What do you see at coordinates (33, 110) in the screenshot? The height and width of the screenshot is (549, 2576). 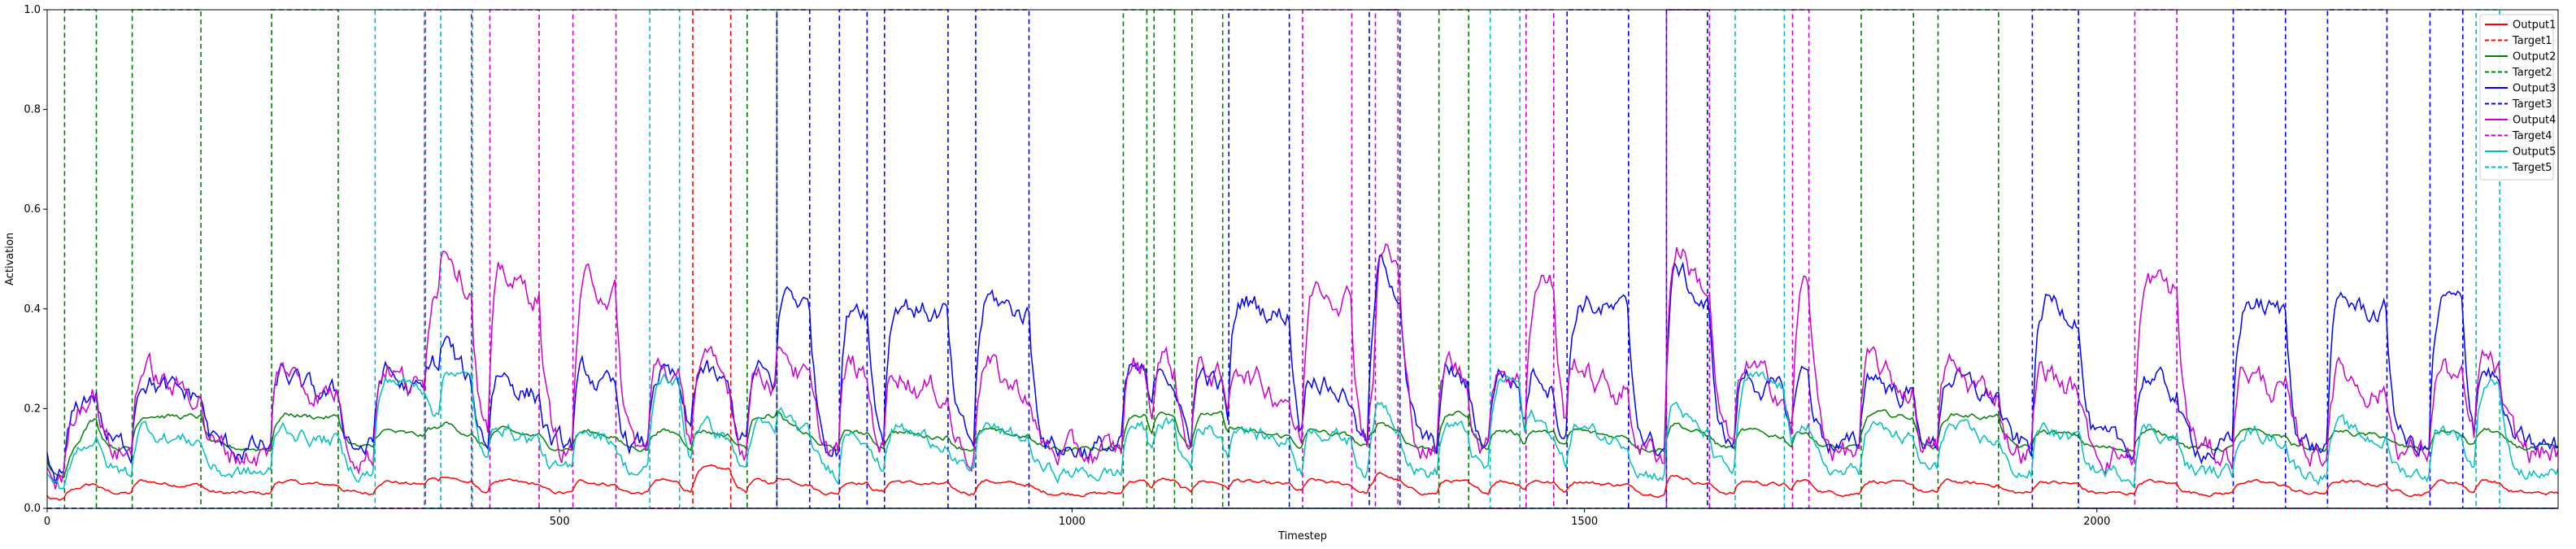 I see `y-tick-label: 0.8` at bounding box center [33, 110].